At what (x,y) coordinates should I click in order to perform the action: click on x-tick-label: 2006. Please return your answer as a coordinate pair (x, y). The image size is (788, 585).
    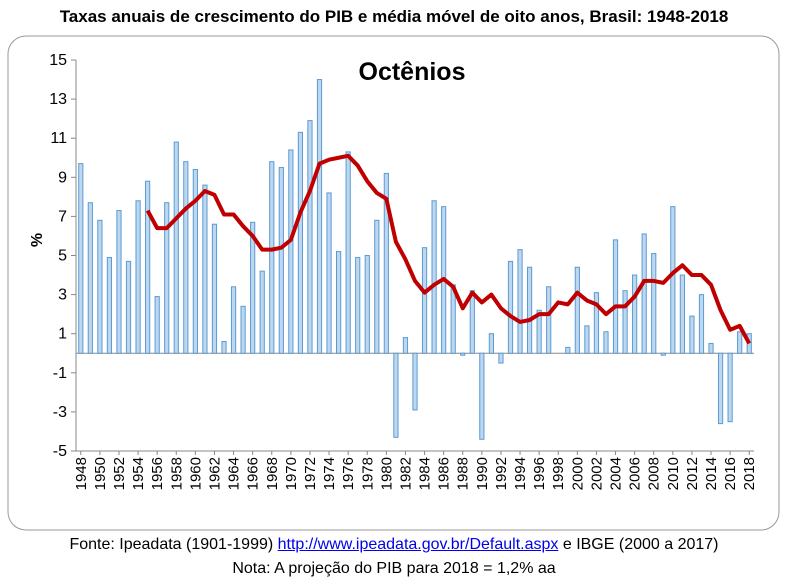
    Looking at the image, I should click on (635, 473).